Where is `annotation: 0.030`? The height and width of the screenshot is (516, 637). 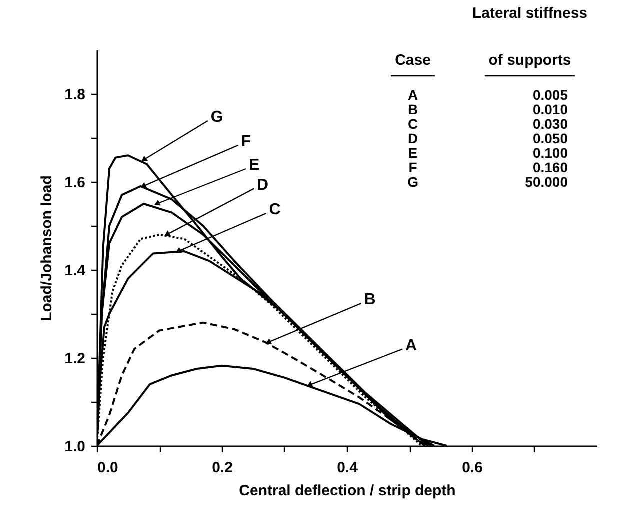 annotation: 0.030 is located at coordinates (550, 124).